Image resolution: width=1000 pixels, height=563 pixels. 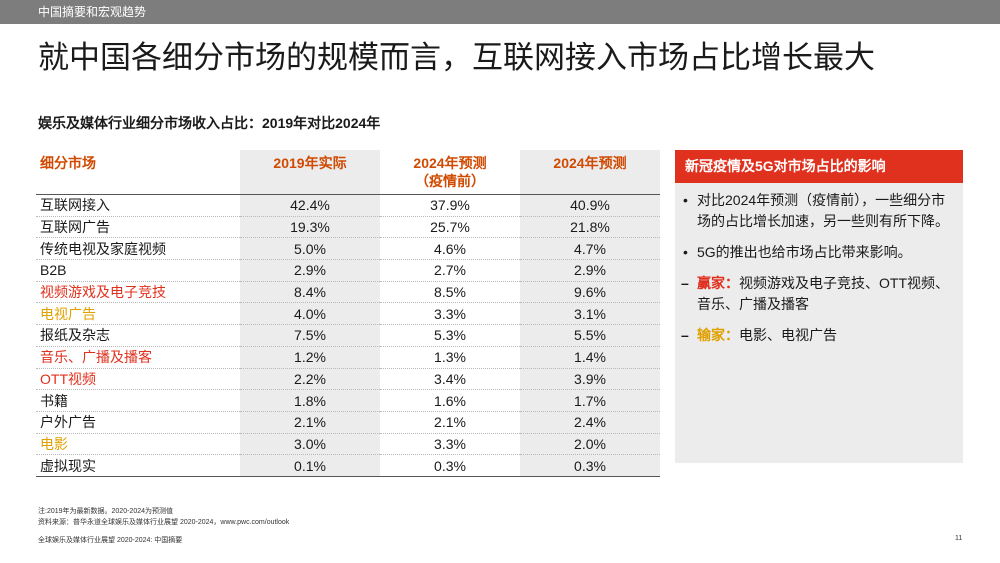 What do you see at coordinates (500, 12) in the screenshot?
I see `top-bar: 中国摘要和宏观趋势` at bounding box center [500, 12].